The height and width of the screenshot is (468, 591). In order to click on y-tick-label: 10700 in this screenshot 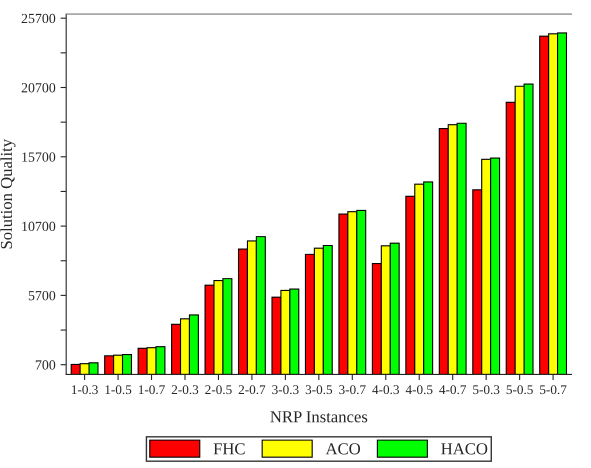, I will do `click(39, 227)`.